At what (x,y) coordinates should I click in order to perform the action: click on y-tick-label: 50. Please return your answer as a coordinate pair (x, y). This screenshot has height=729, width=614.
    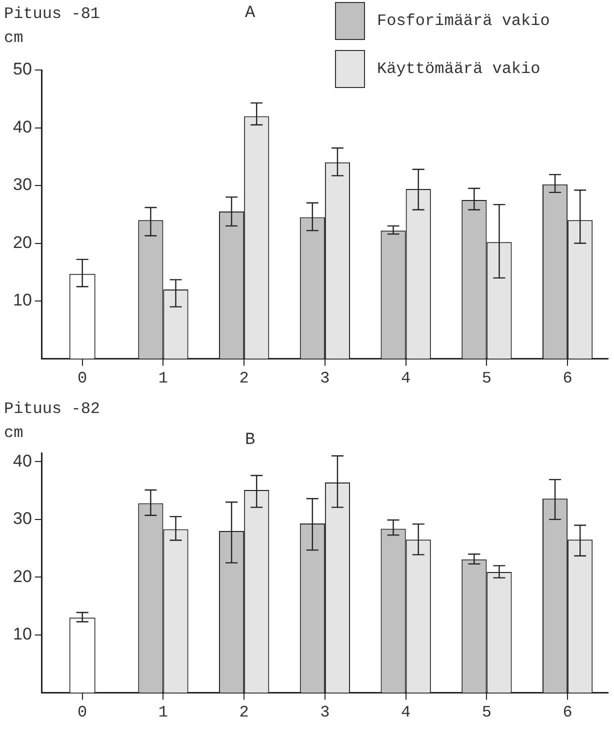
    Looking at the image, I should click on (22, 69).